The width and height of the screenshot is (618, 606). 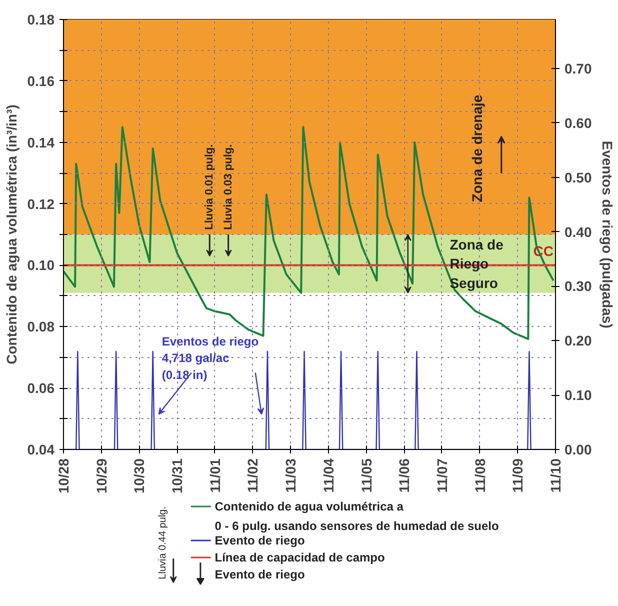 I want to click on y2-tick-label: 0.20, so click(x=578, y=340).